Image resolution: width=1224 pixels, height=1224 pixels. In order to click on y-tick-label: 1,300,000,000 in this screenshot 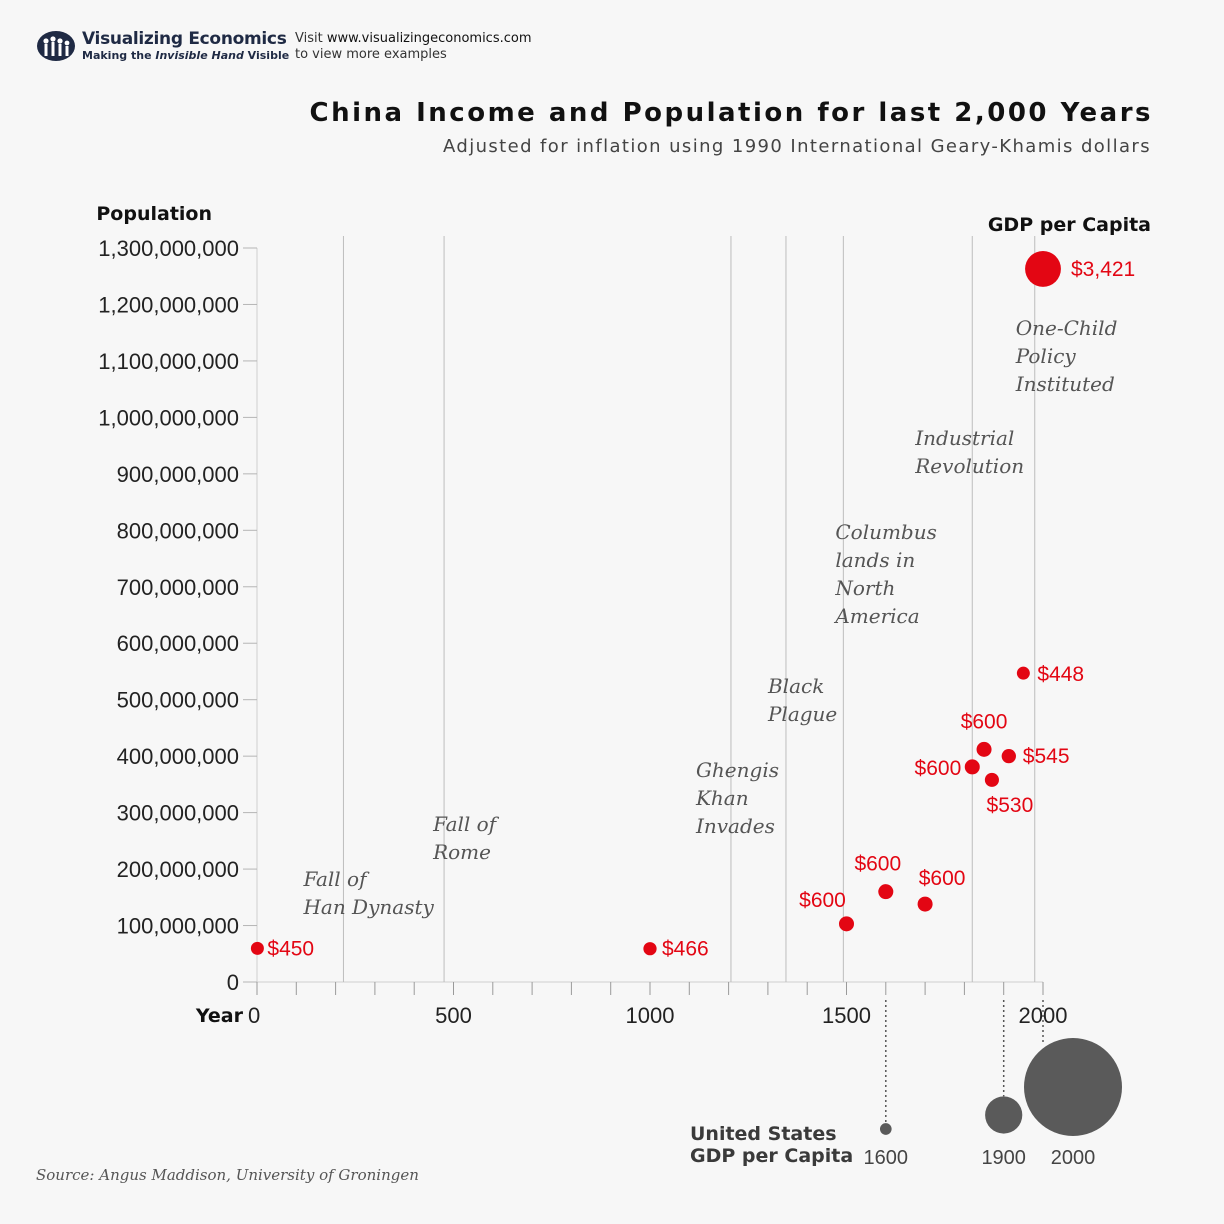, I will do `click(168, 248)`.